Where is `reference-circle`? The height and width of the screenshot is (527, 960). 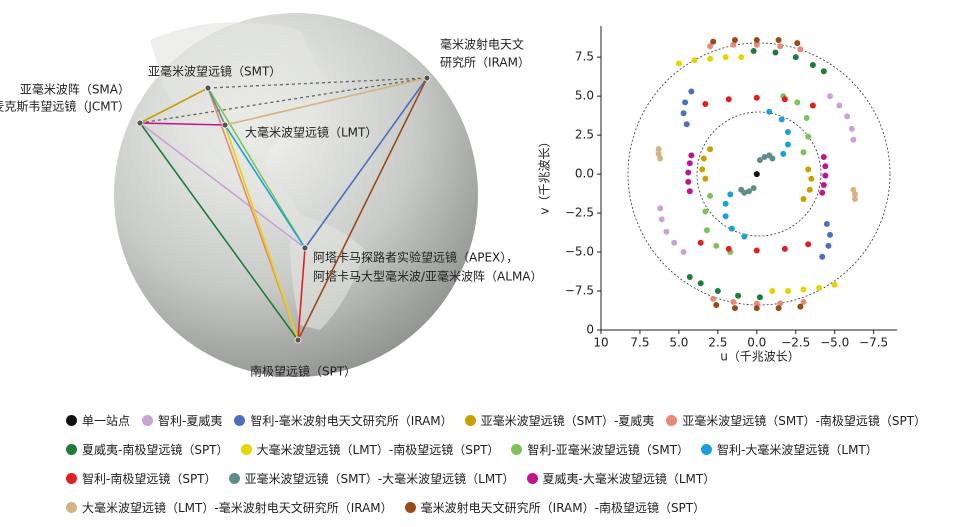
reference-circle is located at coordinates (759, 174).